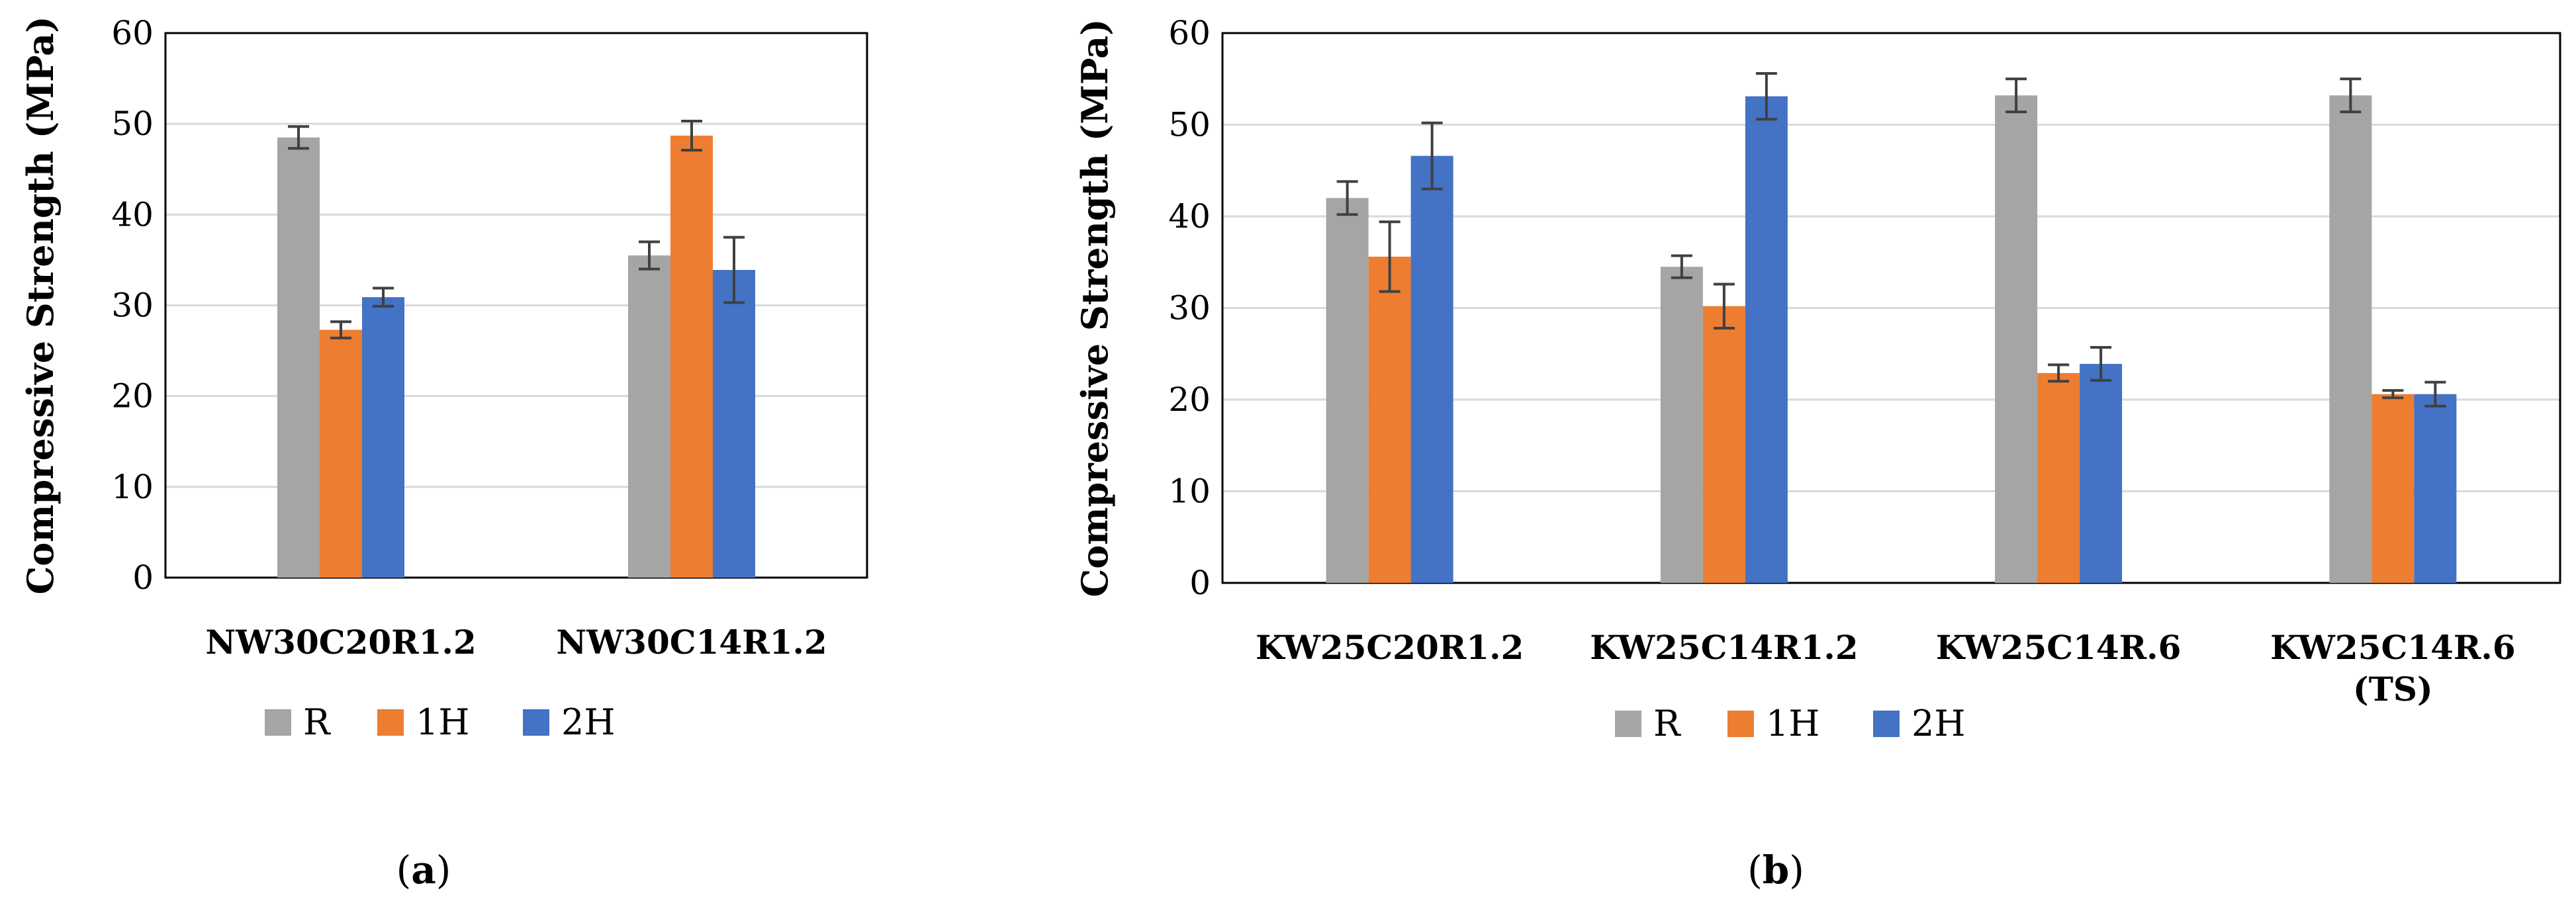  What do you see at coordinates (340, 642) in the screenshot?
I see `x-category-label: NW30C20R1.2` at bounding box center [340, 642].